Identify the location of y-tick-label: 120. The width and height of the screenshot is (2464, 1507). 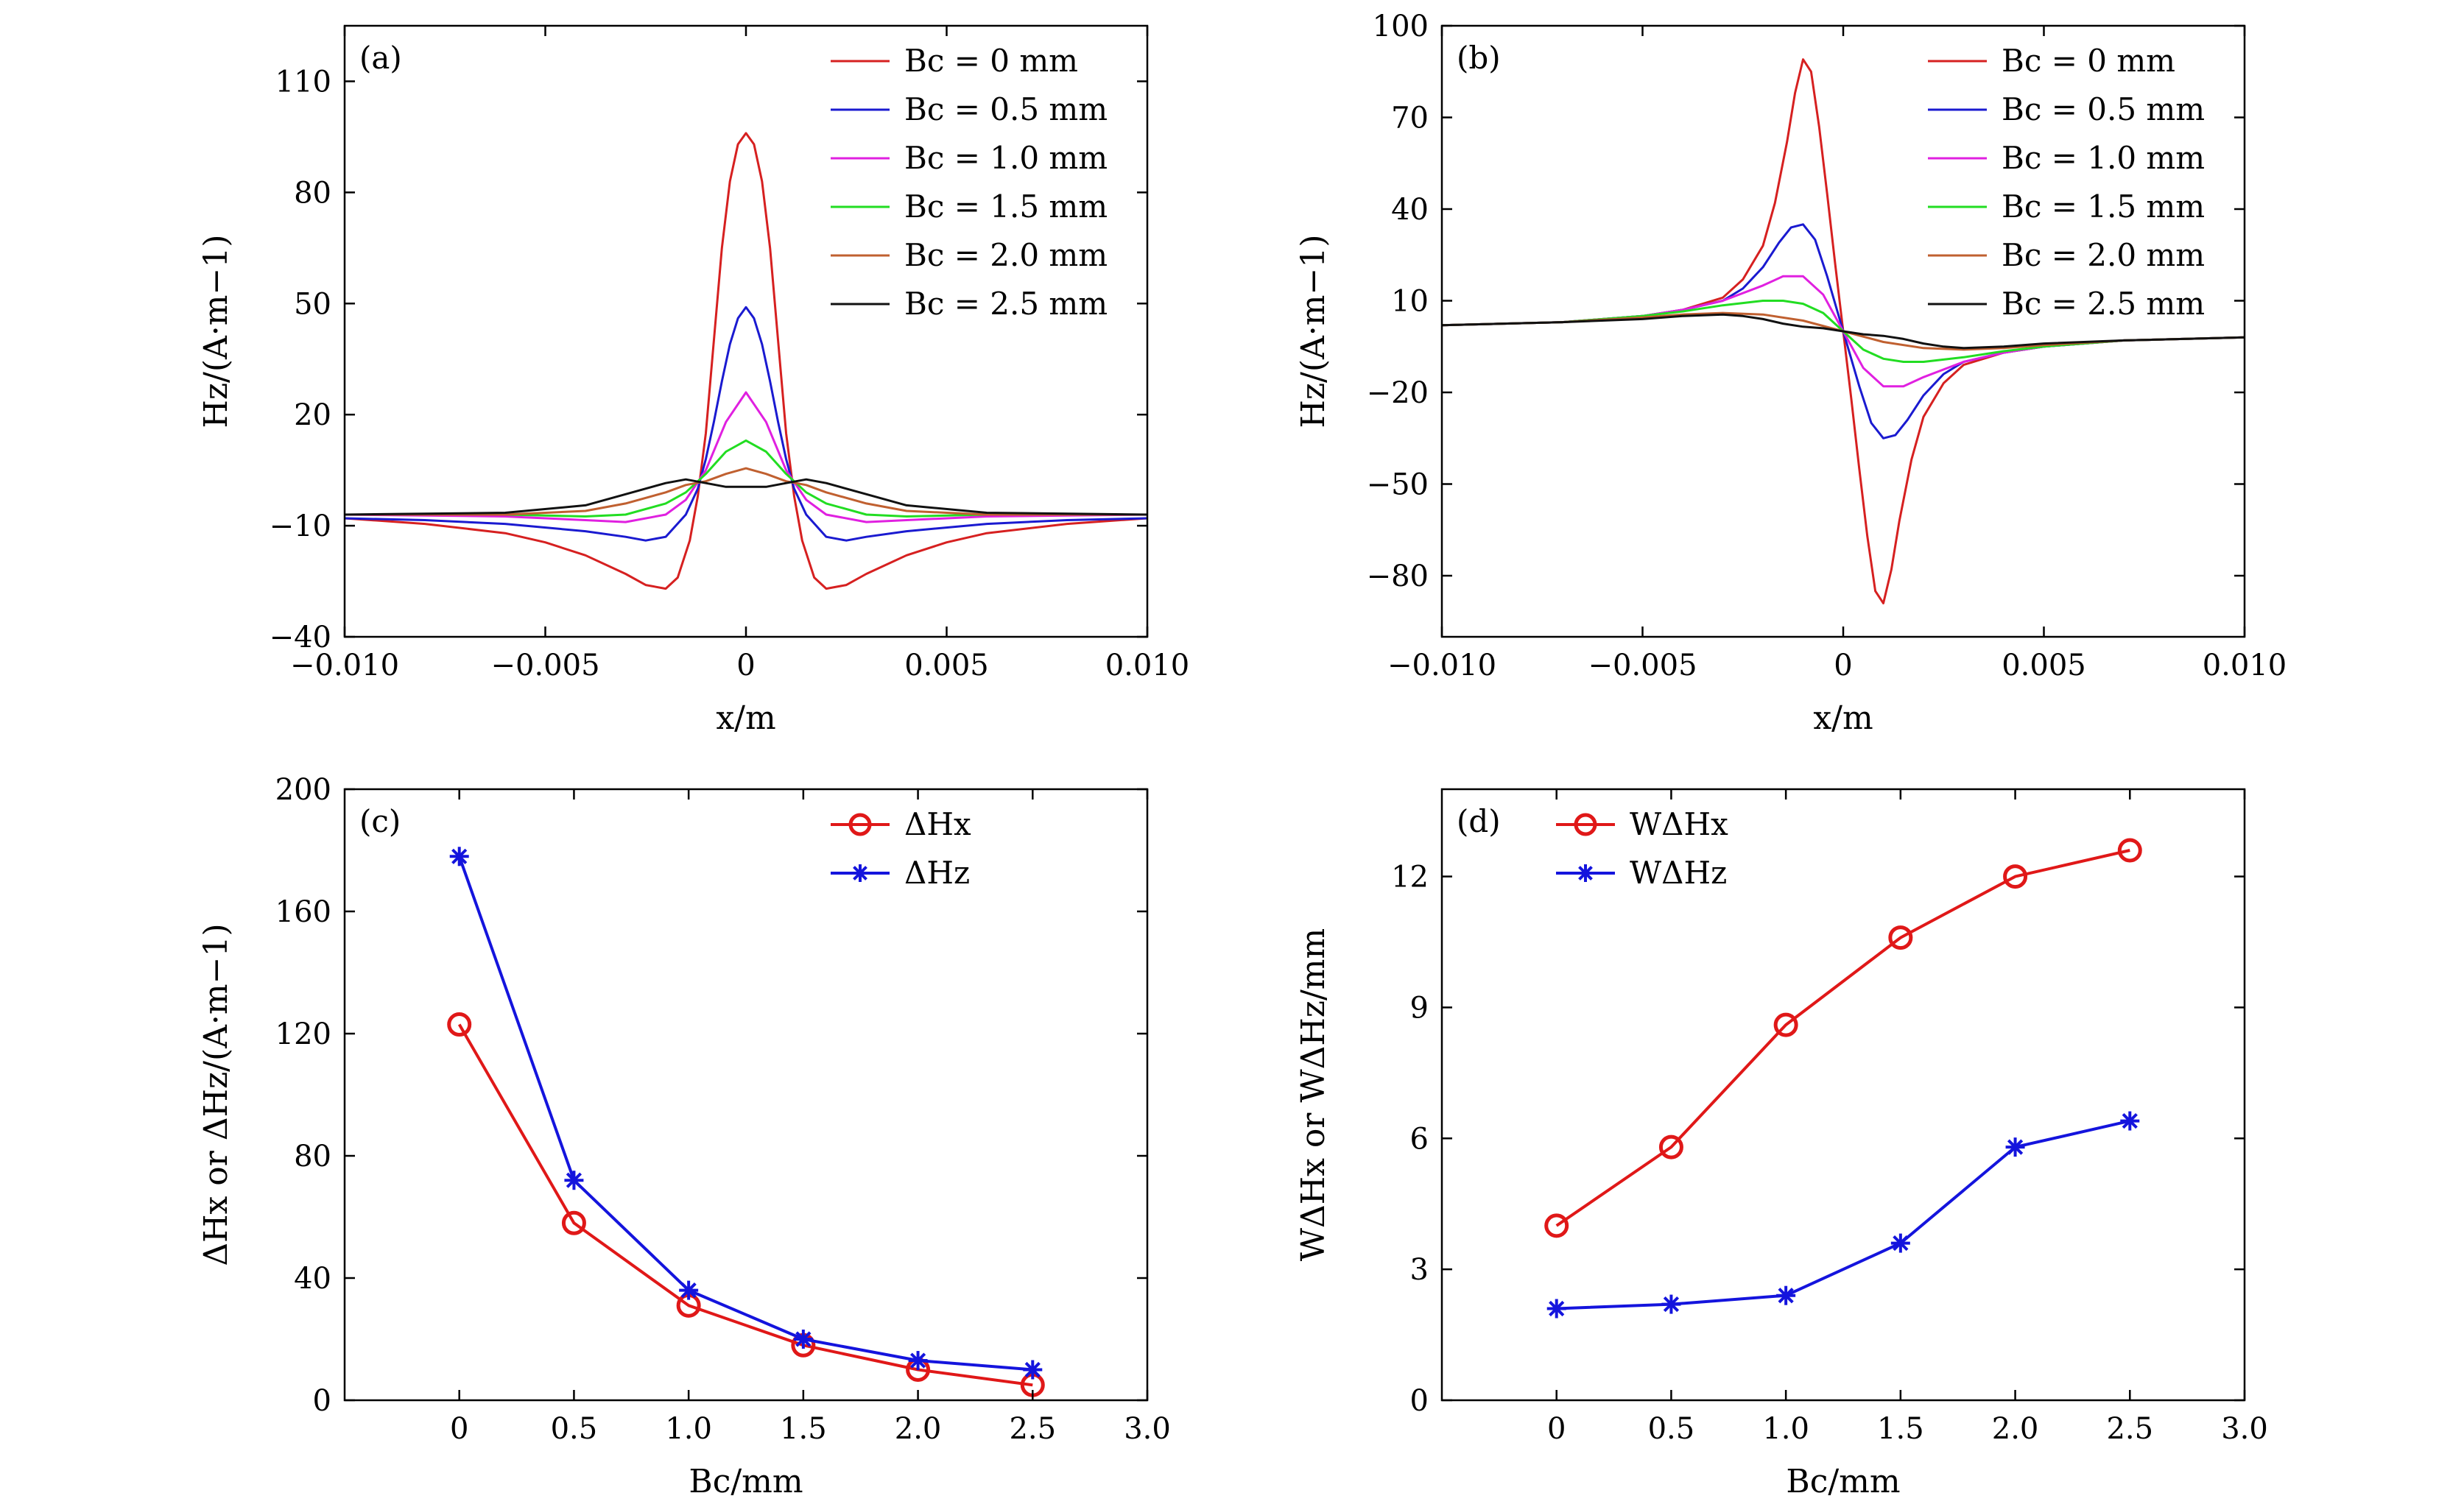
(303, 1034).